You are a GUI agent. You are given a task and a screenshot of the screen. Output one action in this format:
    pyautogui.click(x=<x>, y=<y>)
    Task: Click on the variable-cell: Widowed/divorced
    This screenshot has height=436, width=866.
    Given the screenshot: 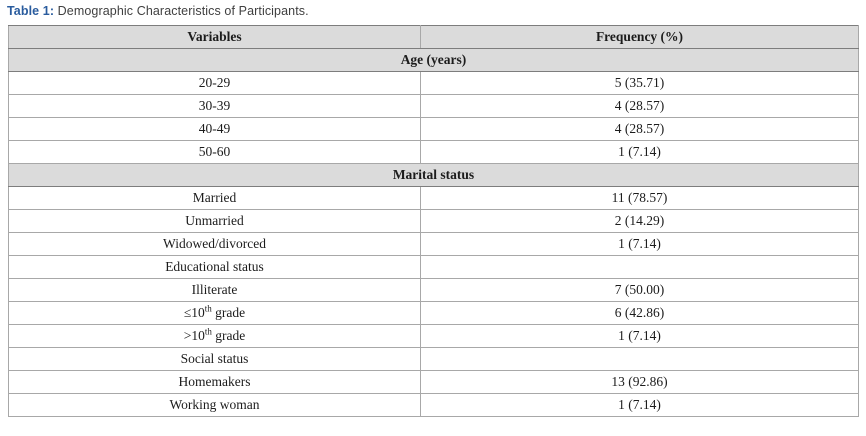 What is the action you would take?
    pyautogui.click(x=214, y=244)
    